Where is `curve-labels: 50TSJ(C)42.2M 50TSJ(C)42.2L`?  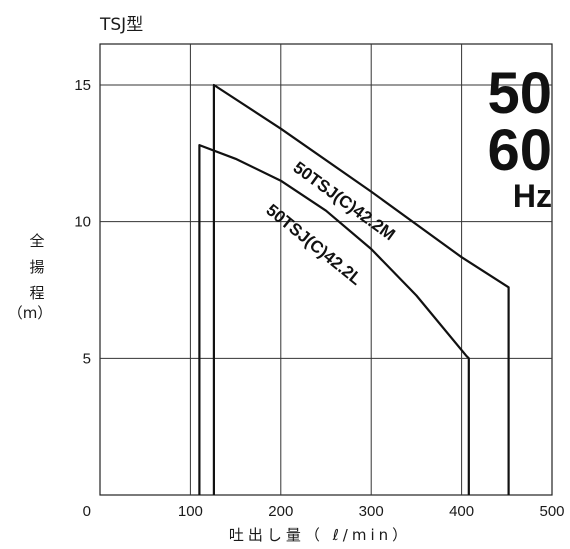 curve-labels: 50TSJ(C)42.2M 50TSJ(C)42.2L is located at coordinates (330, 223).